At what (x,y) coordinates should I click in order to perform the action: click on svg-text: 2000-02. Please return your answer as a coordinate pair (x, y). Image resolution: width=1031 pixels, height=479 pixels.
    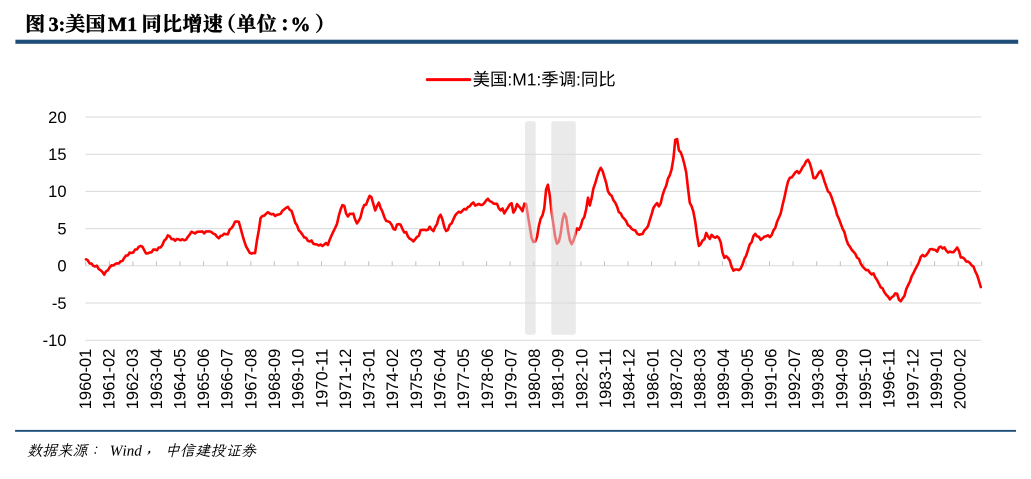
    Looking at the image, I should click on (961, 379).